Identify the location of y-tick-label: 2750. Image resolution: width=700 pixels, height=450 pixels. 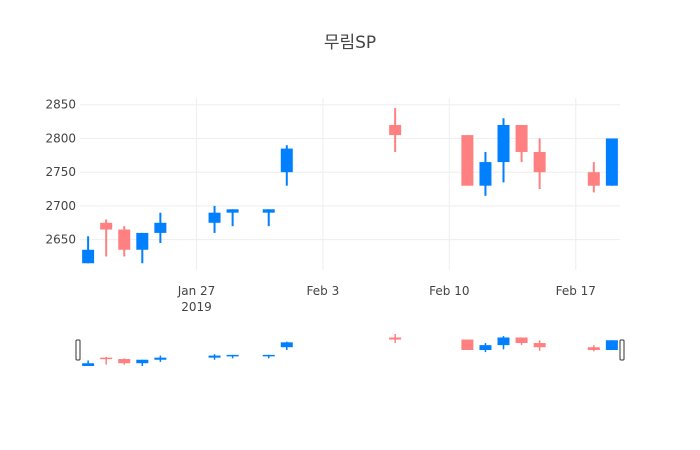
(60, 172).